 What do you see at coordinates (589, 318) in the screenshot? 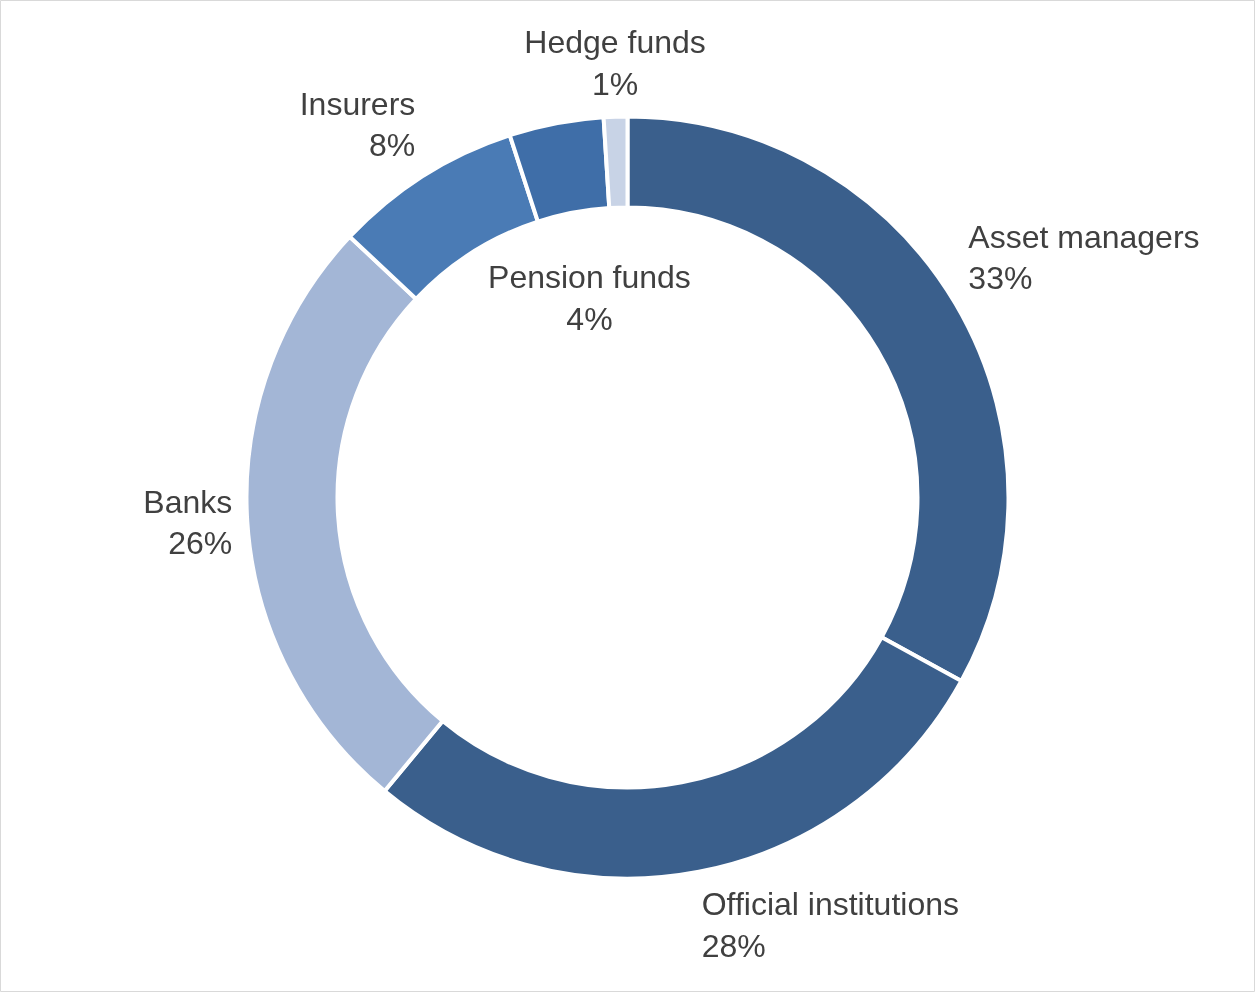
I see `data-label: 4%` at bounding box center [589, 318].